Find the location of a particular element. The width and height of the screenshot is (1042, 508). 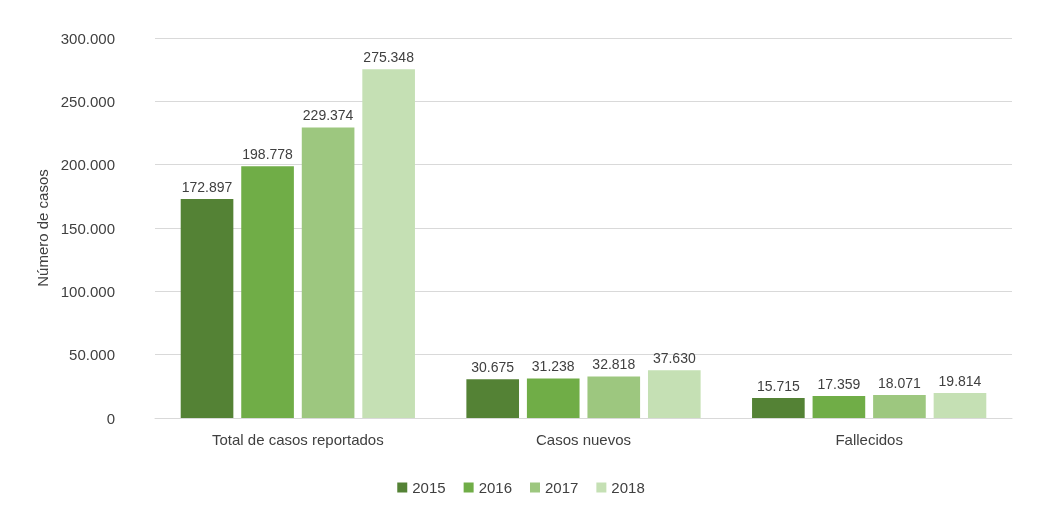

data-label: 275.348 is located at coordinates (389, 57).